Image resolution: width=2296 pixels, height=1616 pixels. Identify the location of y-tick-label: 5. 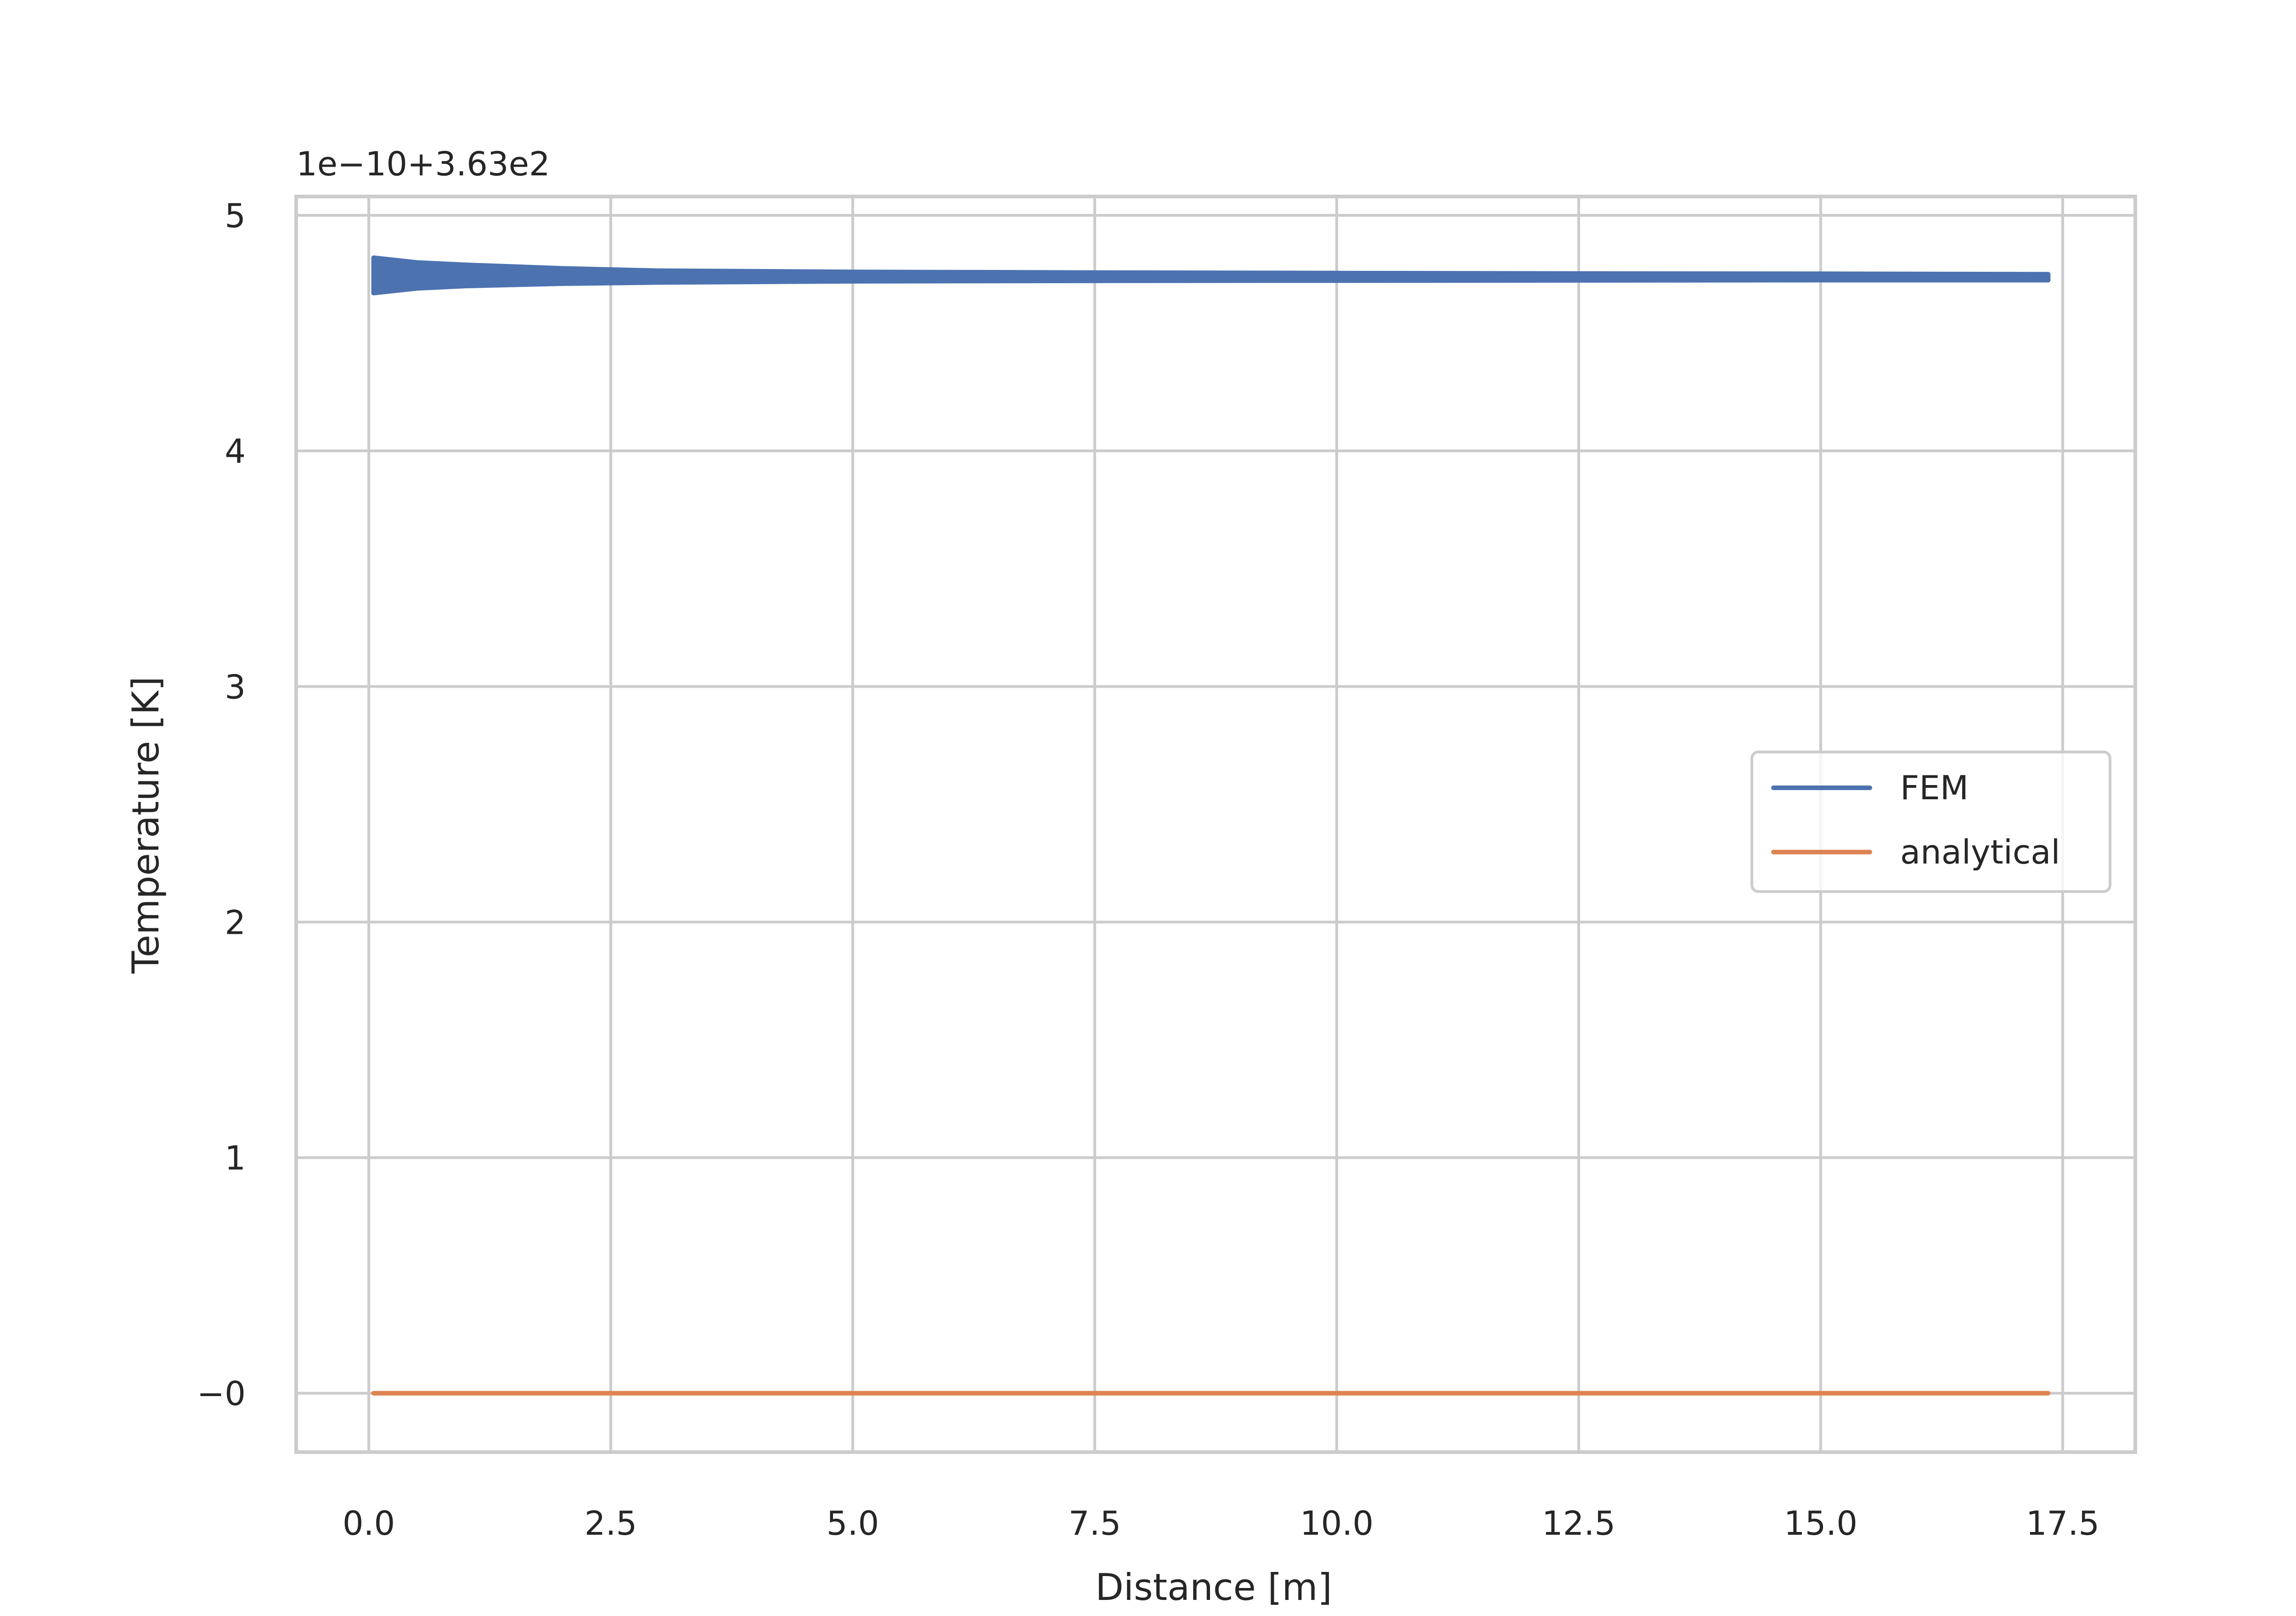
(236, 215).